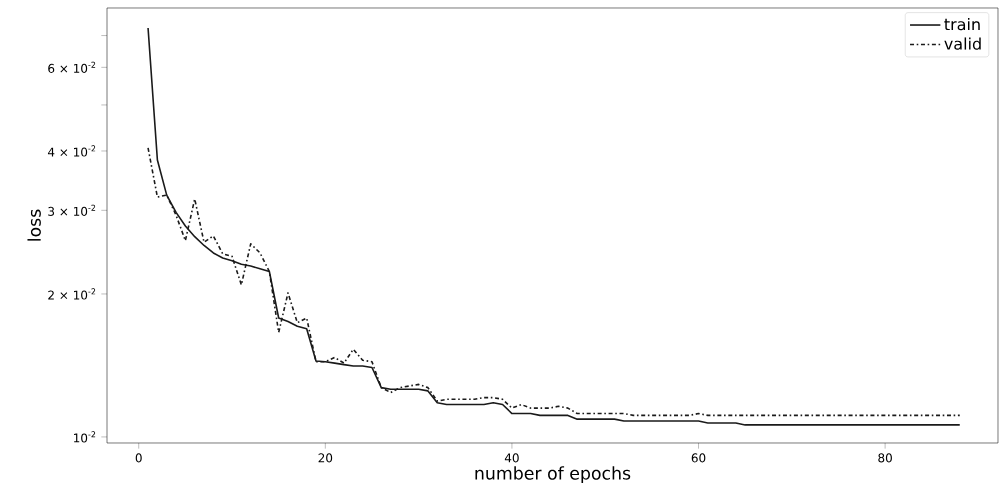 The height and width of the screenshot is (495, 1003). Describe the element at coordinates (72, 210) in the screenshot. I see `y-tick-label: 3 × 10$^{-2}$` at that location.